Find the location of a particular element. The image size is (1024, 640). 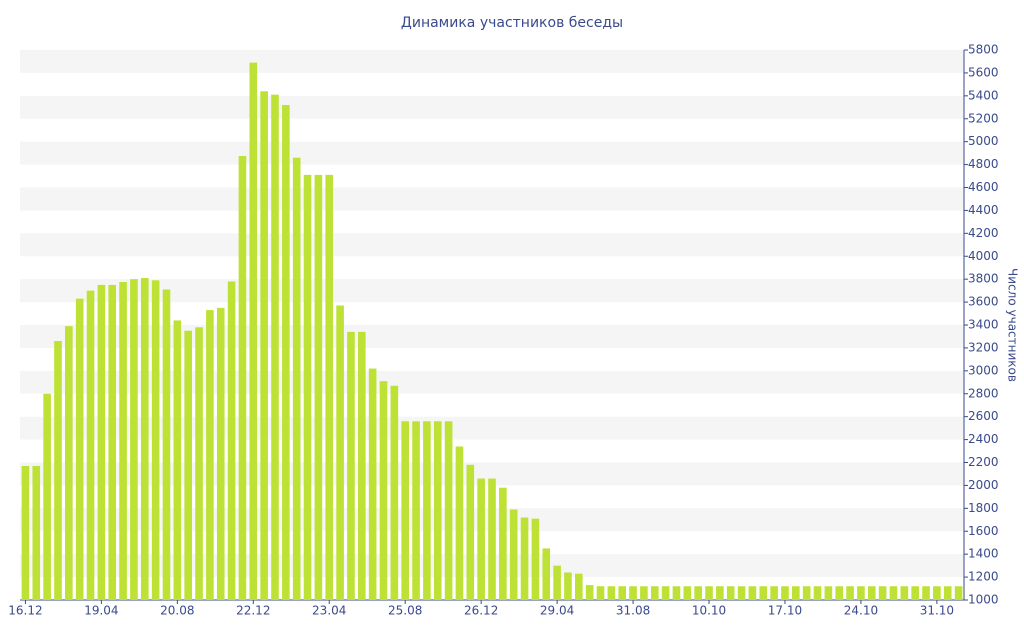

y-tick-label: 4800 is located at coordinates (983, 164).